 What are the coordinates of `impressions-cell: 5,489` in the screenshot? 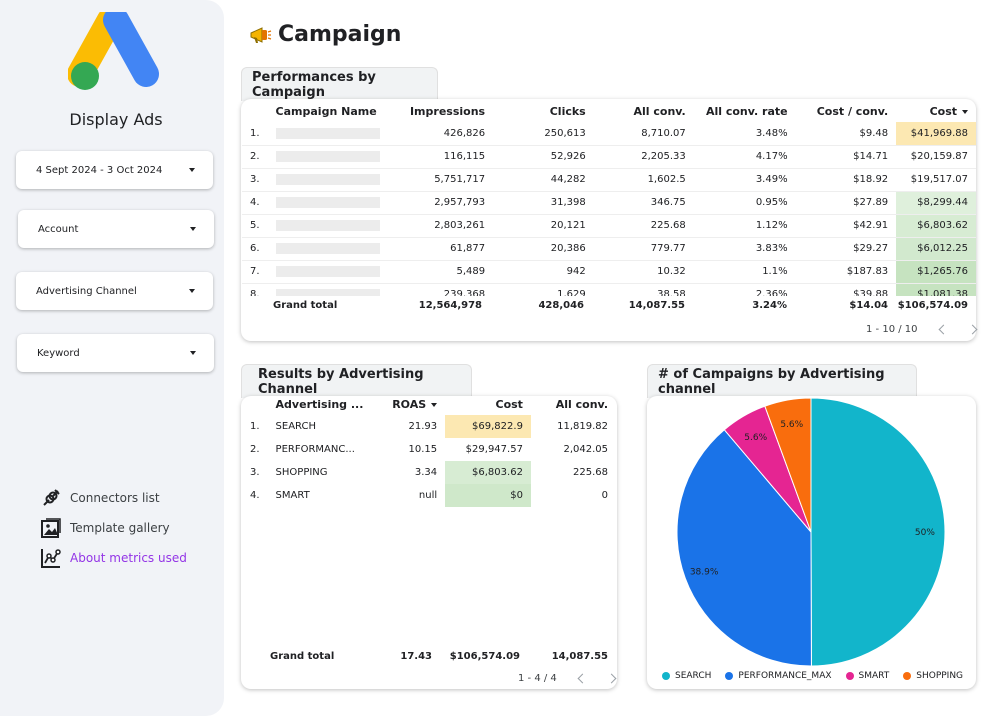 It's located at (440, 272).